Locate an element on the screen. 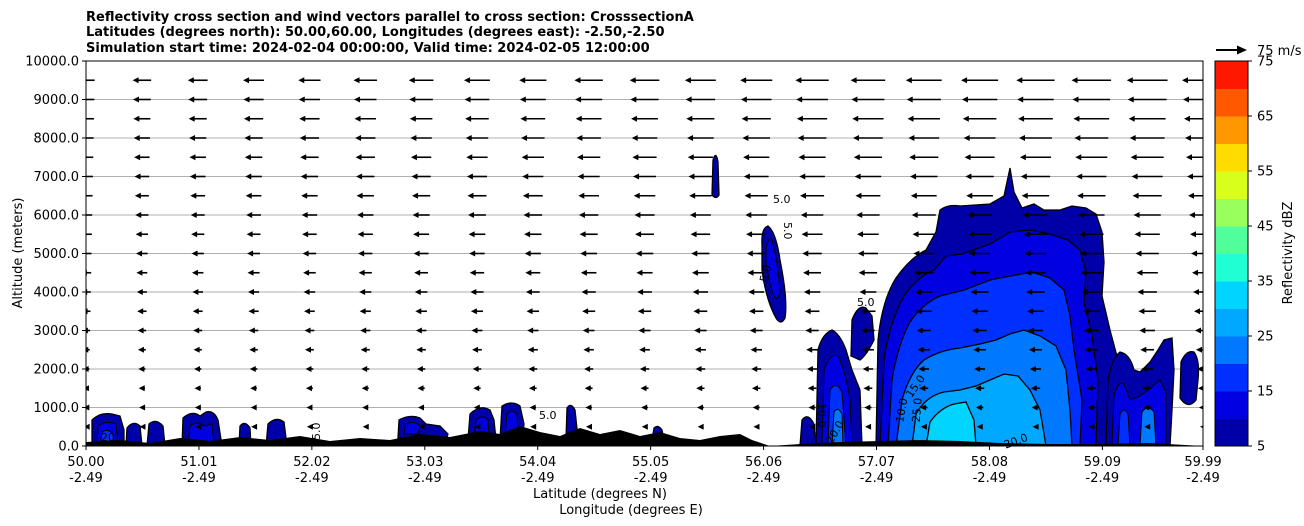  wind-key-label: 75 m/s is located at coordinates (1279, 51).